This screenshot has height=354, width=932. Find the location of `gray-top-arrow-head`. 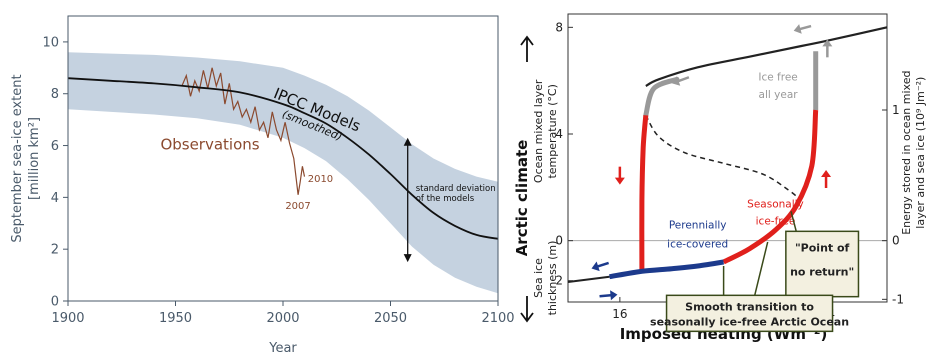

gray-top-arrow-head is located at coordinates (797, 29).